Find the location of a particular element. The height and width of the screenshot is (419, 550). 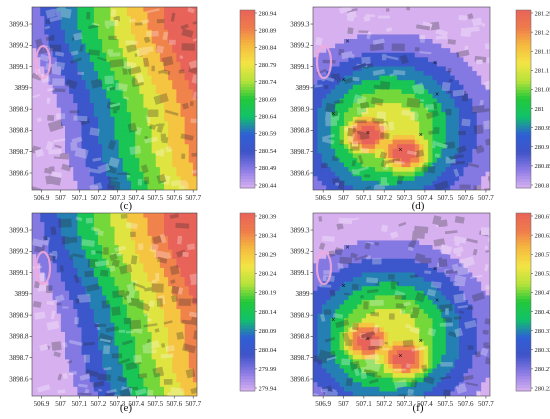

marker-x: × is located at coordinates (437, 95).